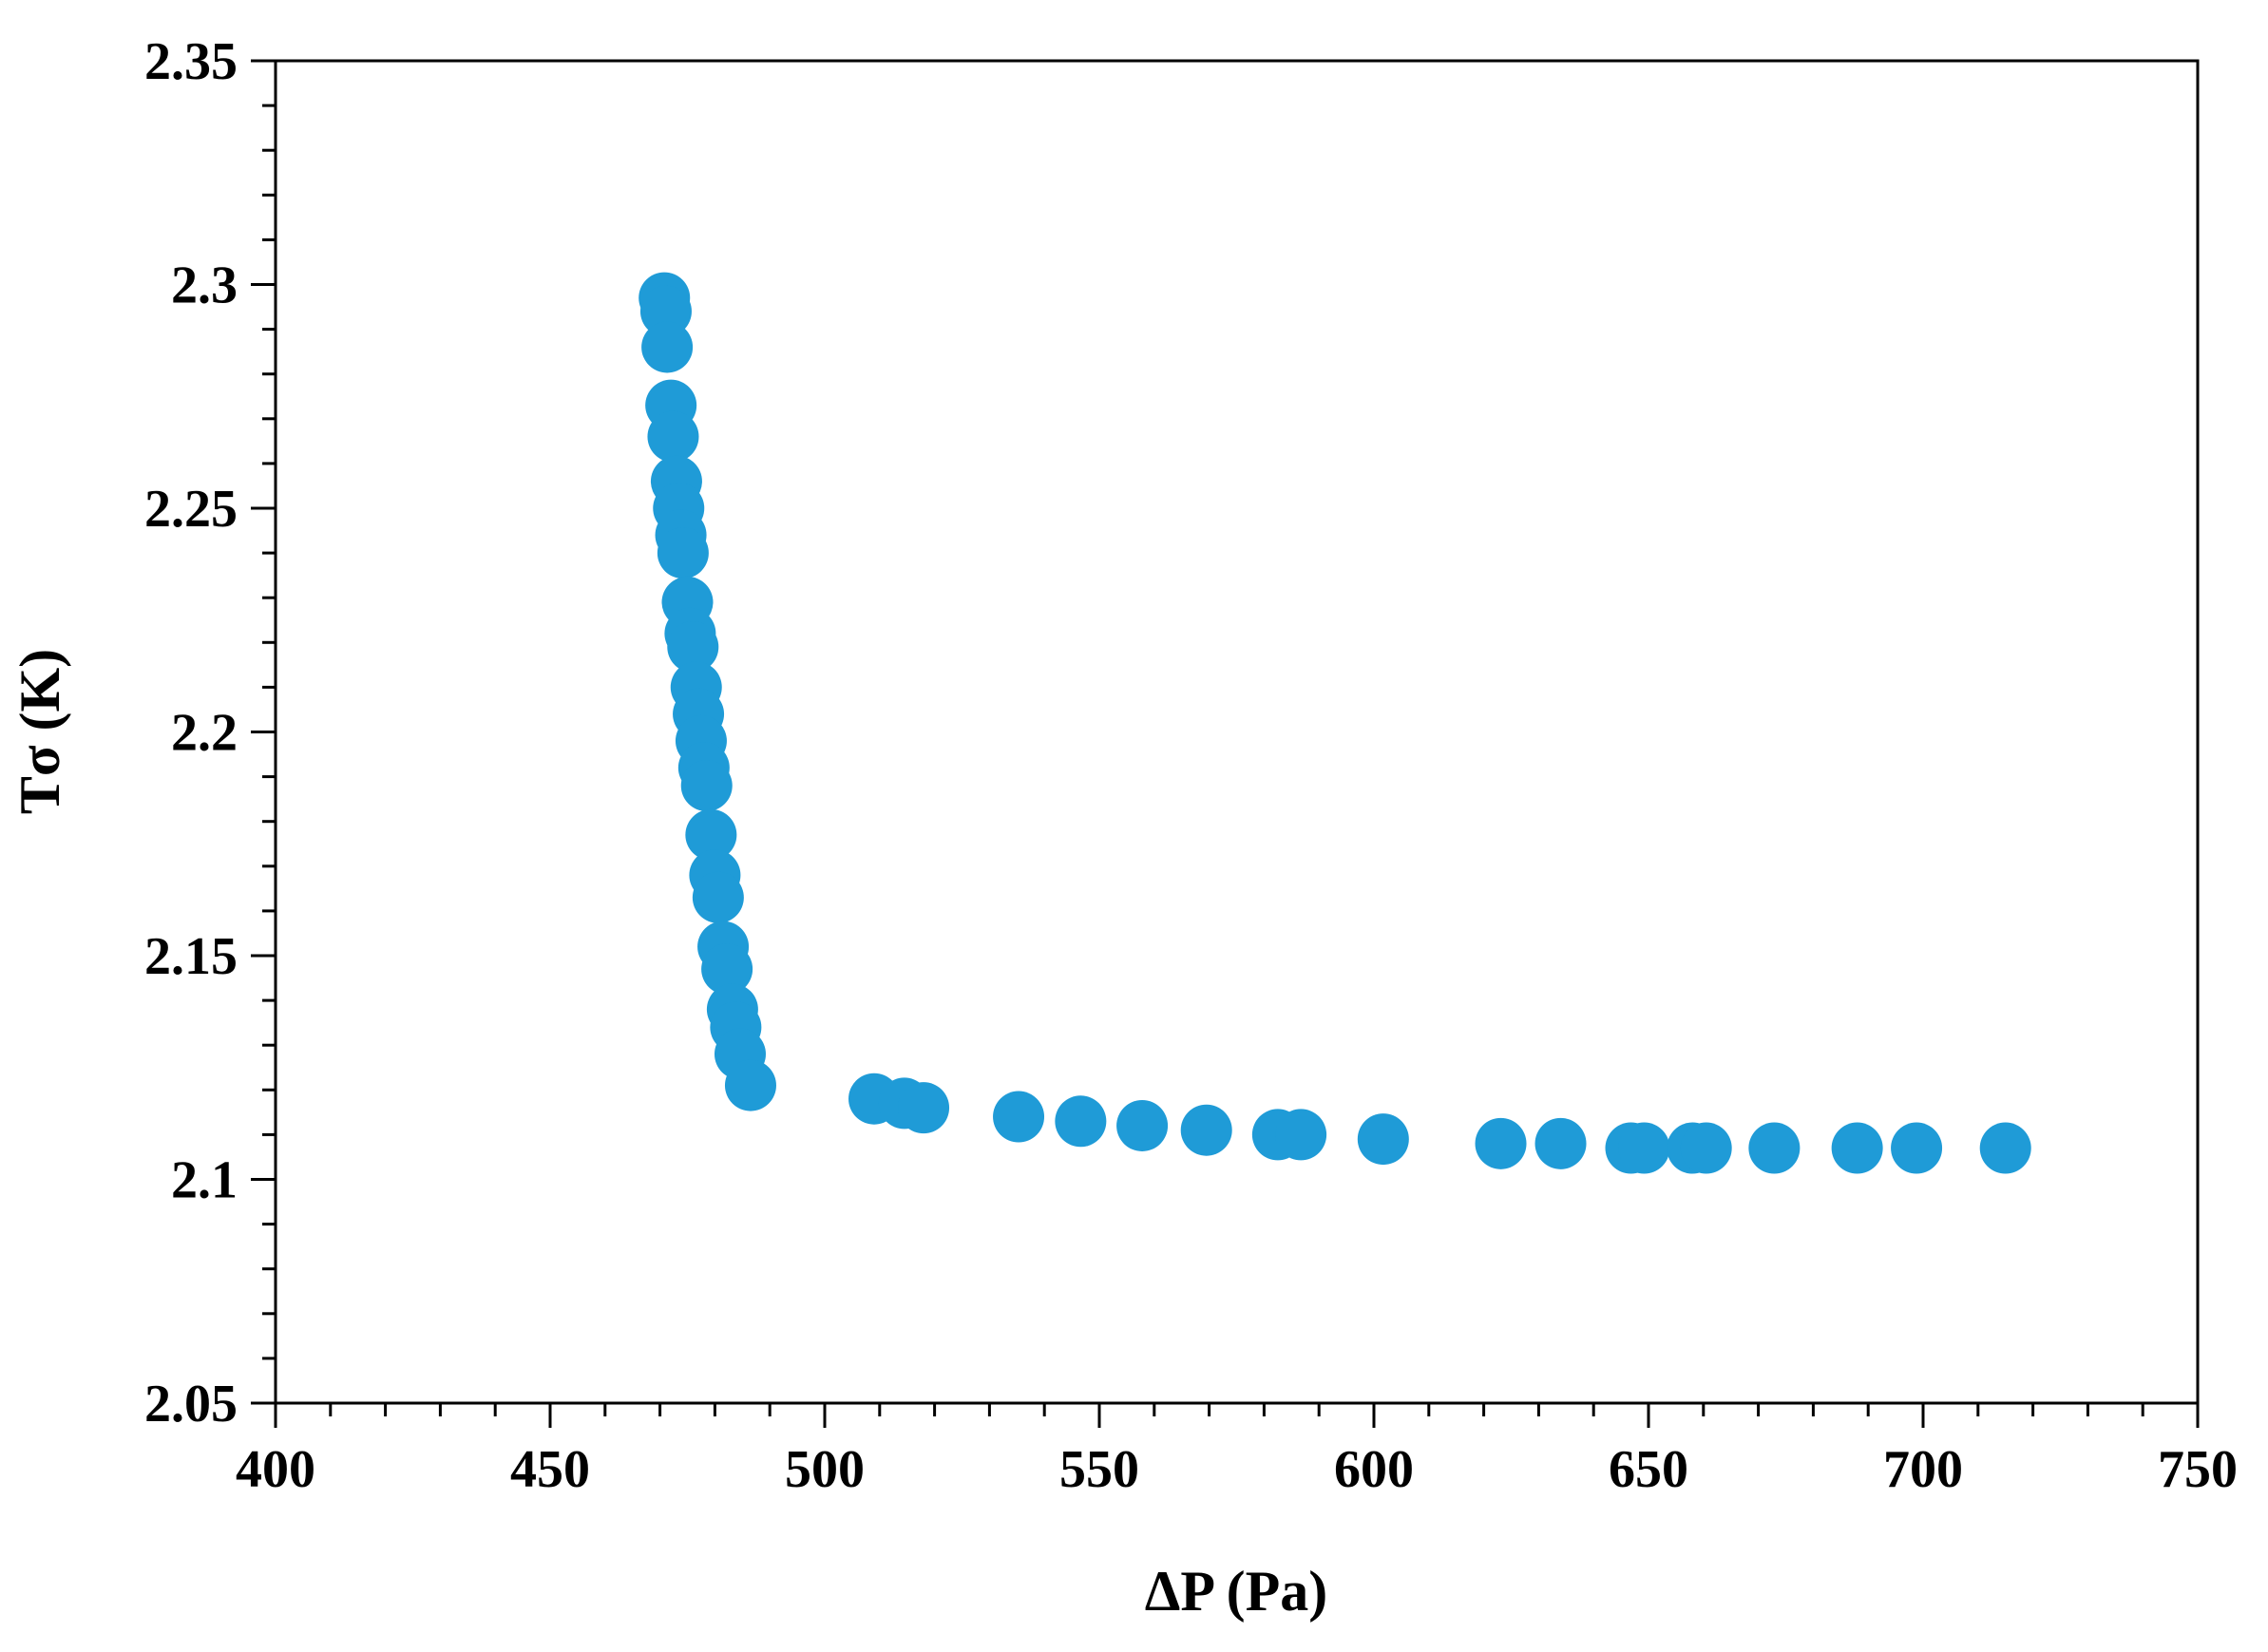 Image resolution: width=2268 pixels, height=1652 pixels. I want to click on y-tick-label: 2.35, so click(191, 61).